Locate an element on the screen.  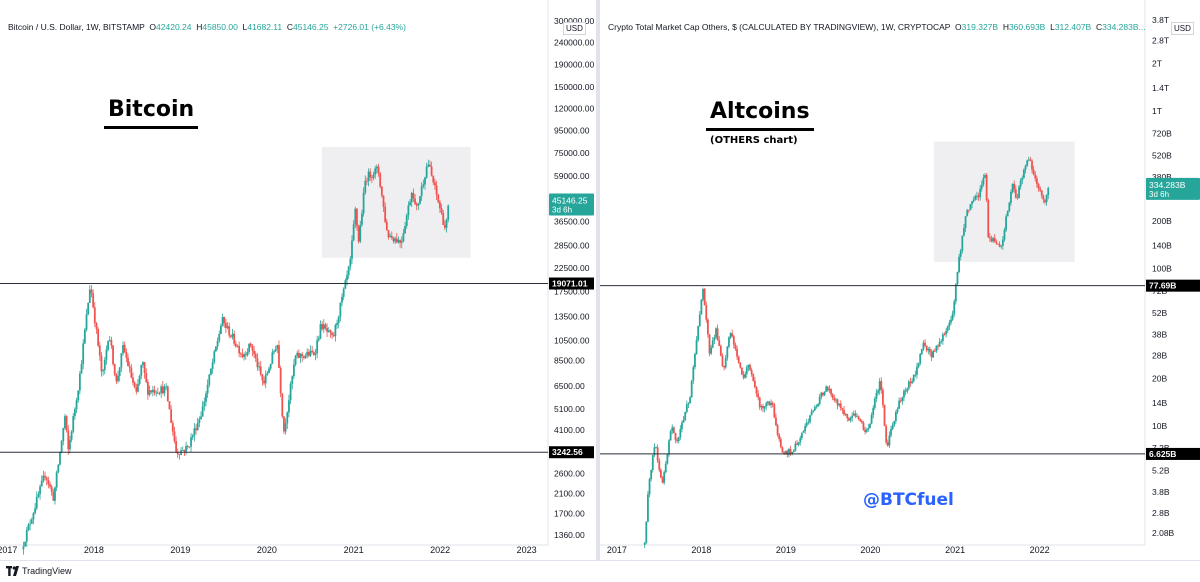
y-tick-label: 5100.00 is located at coordinates (569, 409).